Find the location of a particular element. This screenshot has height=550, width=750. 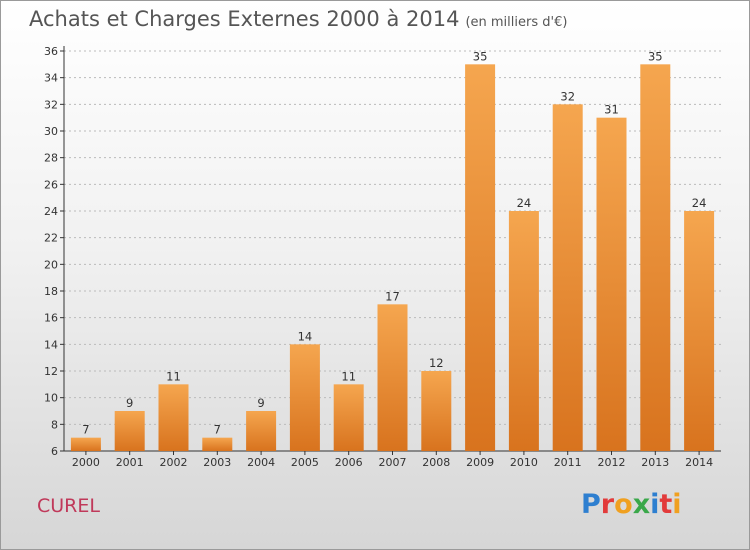

y-tick-label: 24 is located at coordinates (51, 211).